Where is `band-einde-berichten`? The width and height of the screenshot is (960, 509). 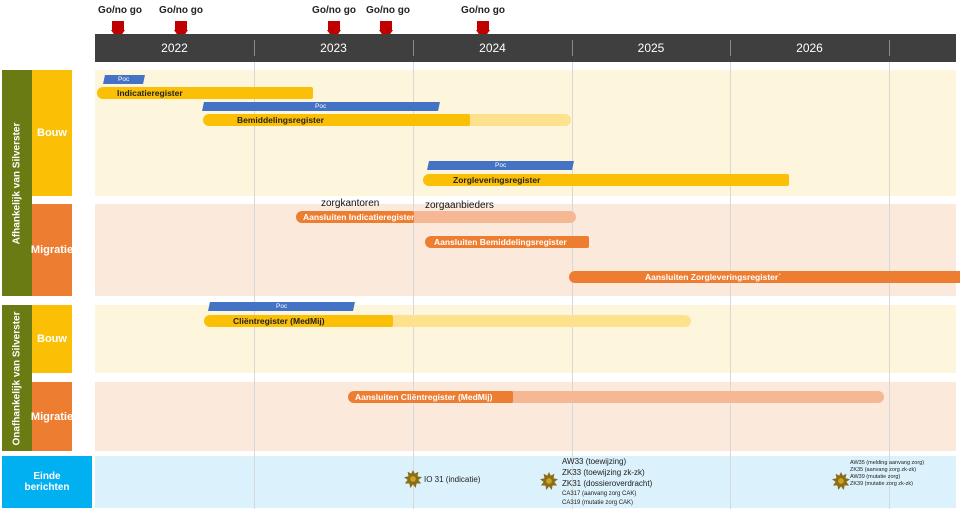 band-einde-berichten is located at coordinates (525, 482).